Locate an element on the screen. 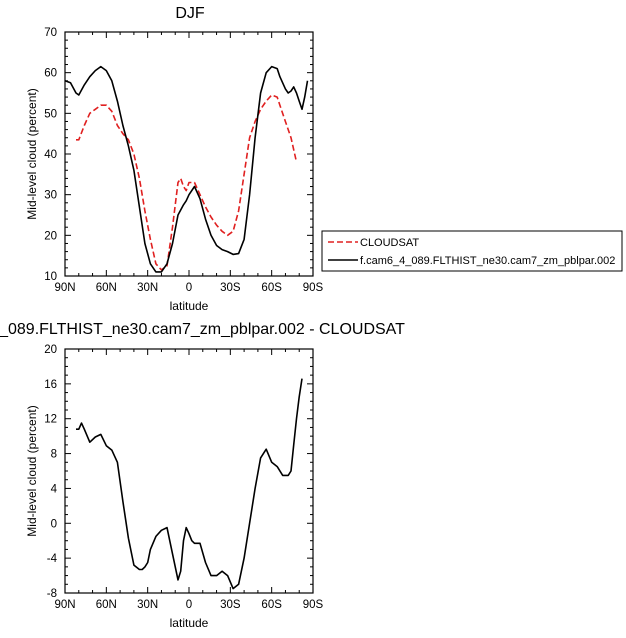  y-tick-label: 50 is located at coordinates (50, 114).